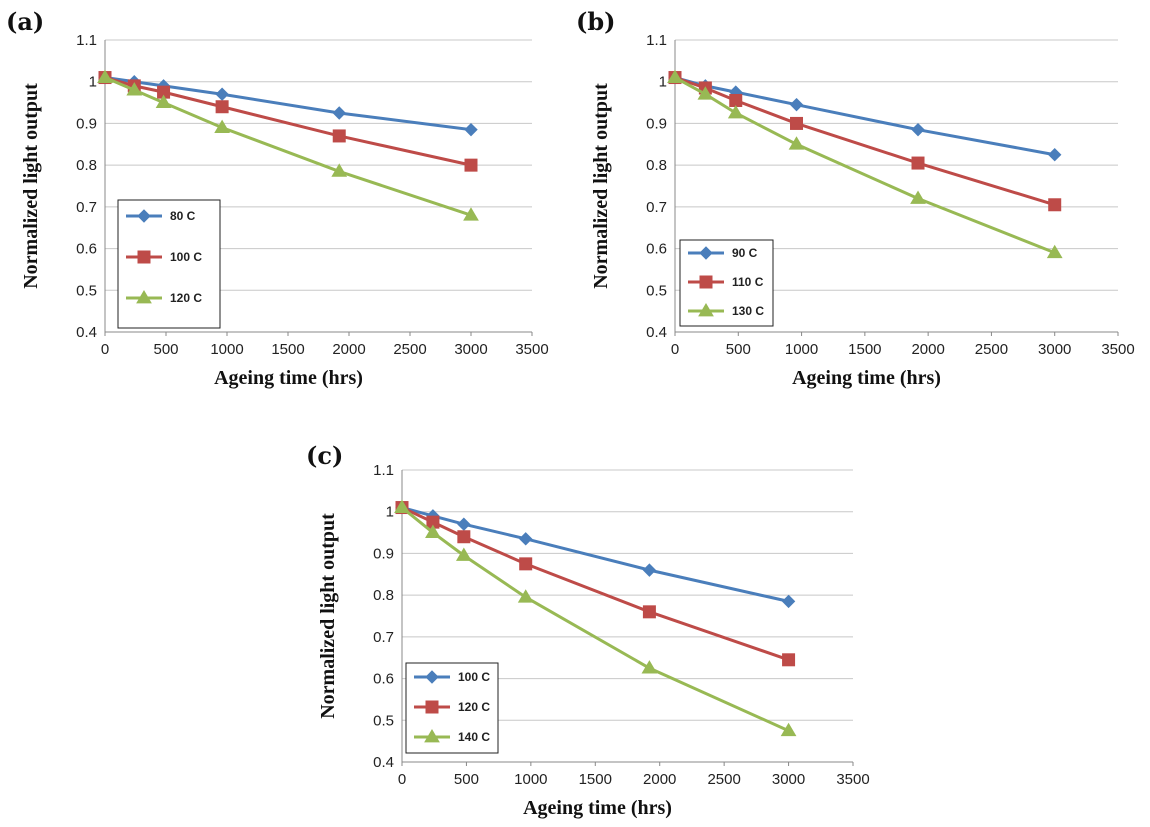 The height and width of the screenshot is (827, 1150). What do you see at coordinates (452, 708) in the screenshot?
I see `legend: 100 C 120 C 140 C` at bounding box center [452, 708].